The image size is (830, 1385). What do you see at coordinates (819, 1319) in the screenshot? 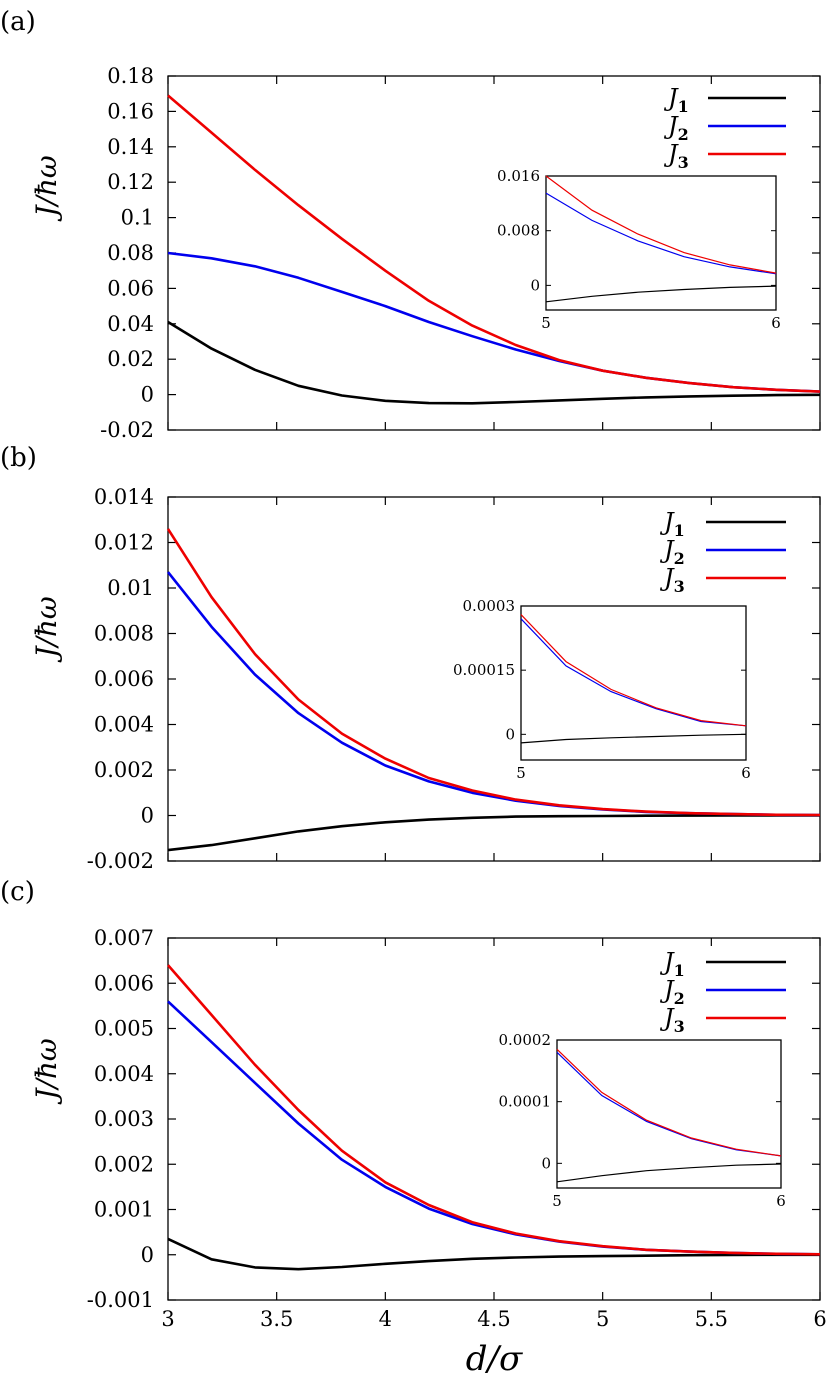
I see `x-tick-label: 6` at bounding box center [819, 1319].